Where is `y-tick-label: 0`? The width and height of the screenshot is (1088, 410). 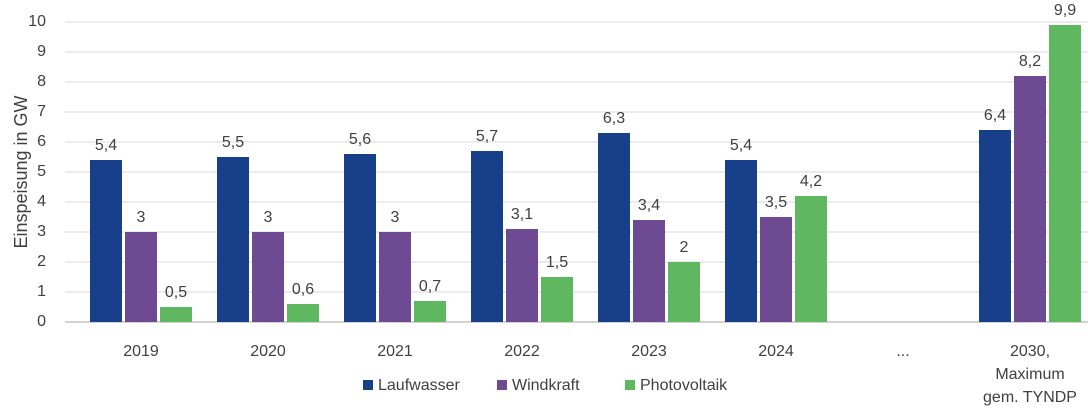
y-tick-label: 0 is located at coordinates (41, 321).